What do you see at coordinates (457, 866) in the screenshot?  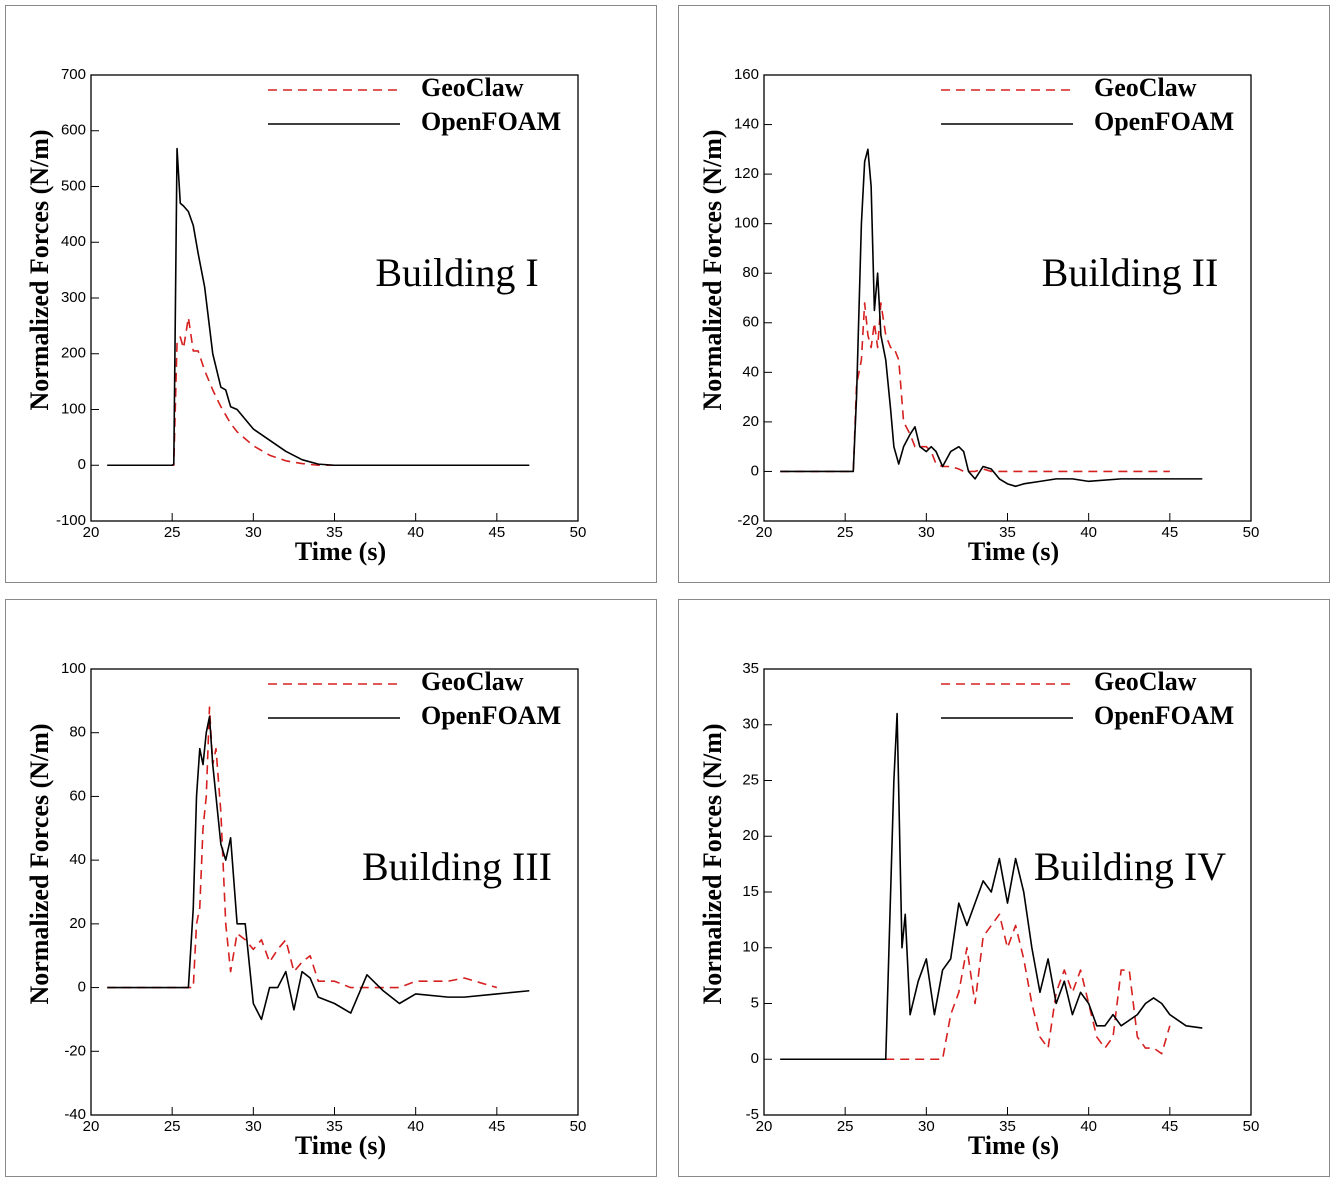 I see `annotation: Building III` at bounding box center [457, 866].